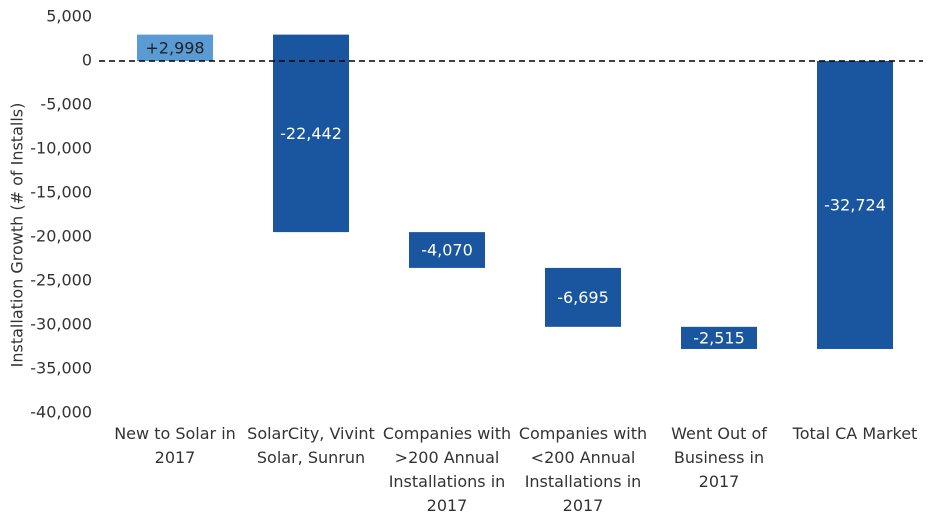 Image resolution: width=939 pixels, height=520 pixels. I want to click on x-tick-label: New to Solar in 2017, so click(175, 445).